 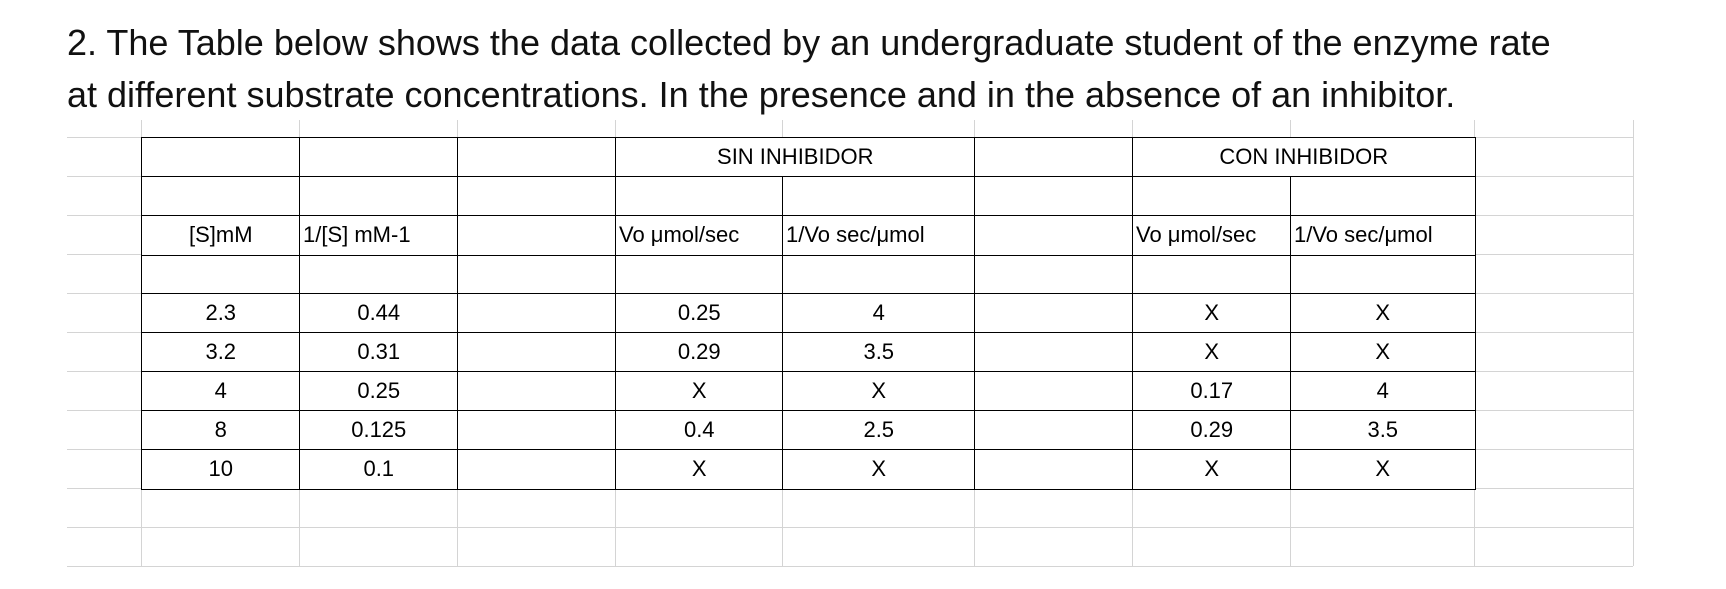 What do you see at coordinates (1212, 391) in the screenshot?
I see `table-cell: 0.17` at bounding box center [1212, 391].